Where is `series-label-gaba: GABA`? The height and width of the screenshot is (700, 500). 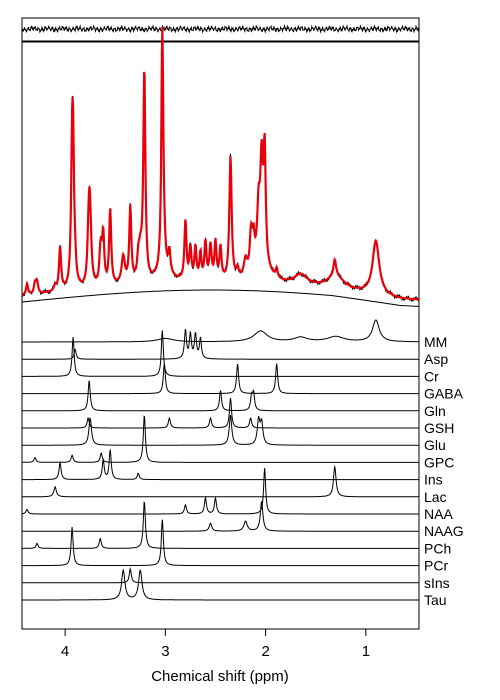
series-label-gaba: GABA is located at coordinates (444, 394).